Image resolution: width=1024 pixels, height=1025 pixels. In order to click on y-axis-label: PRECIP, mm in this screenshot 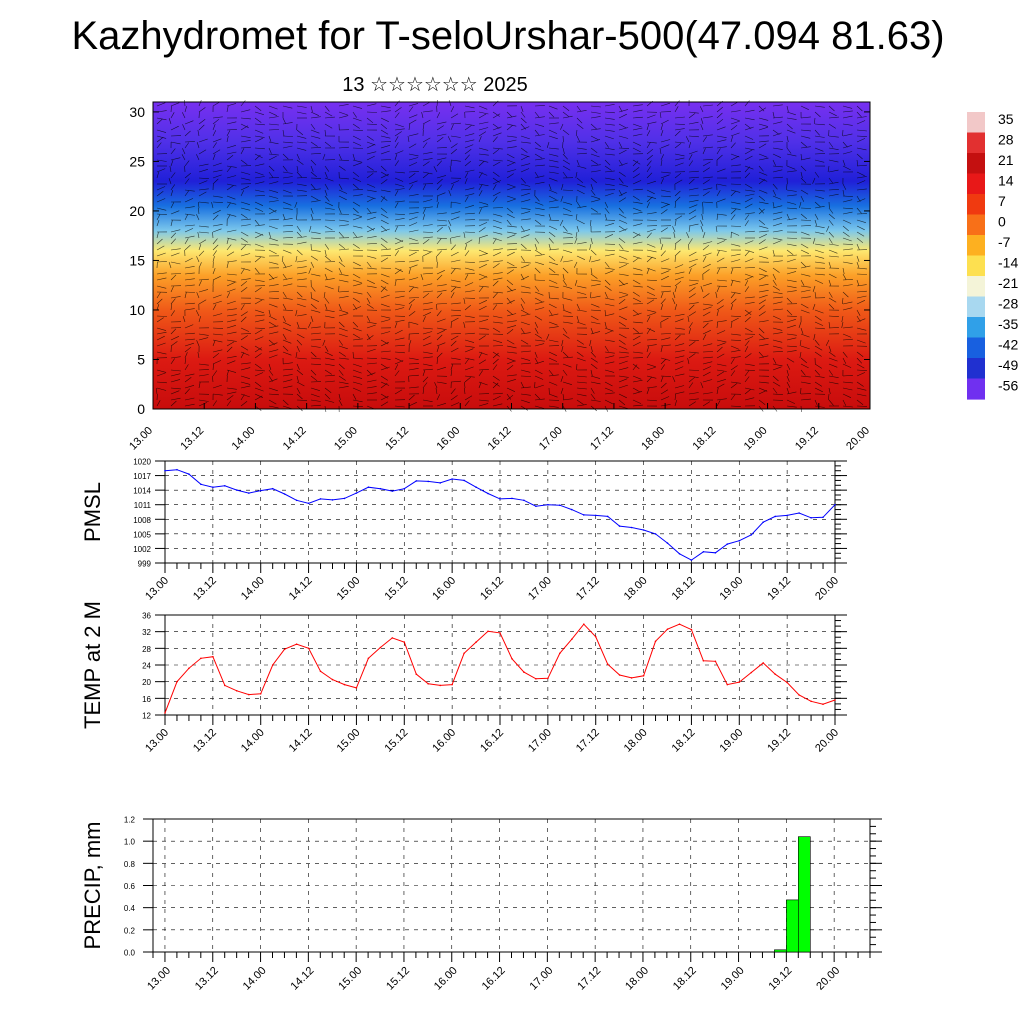, I will do `click(92, 886)`.